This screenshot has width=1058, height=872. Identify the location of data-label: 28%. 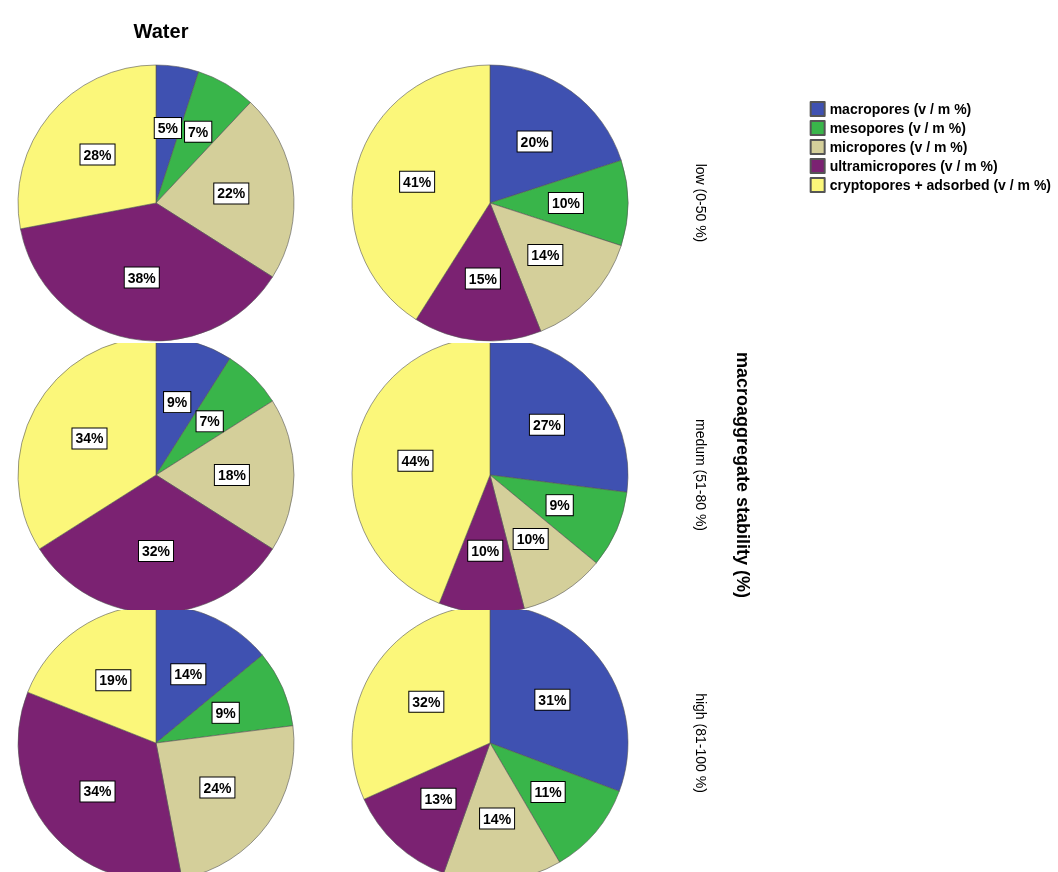
(98, 154).